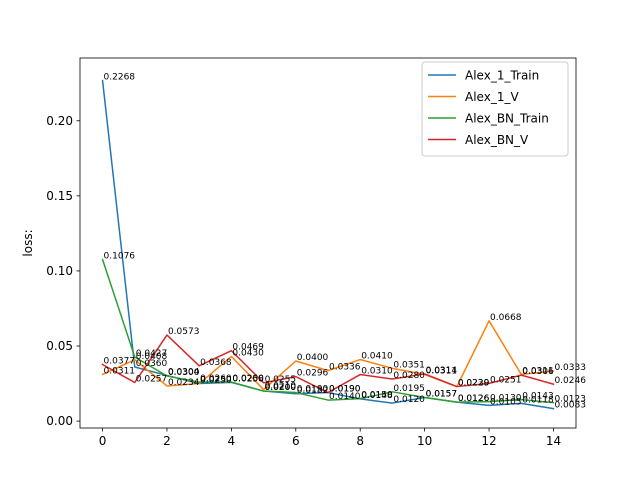  Describe the element at coordinates (377, 372) in the screenshot. I see `data-label: 0.0310` at that location.